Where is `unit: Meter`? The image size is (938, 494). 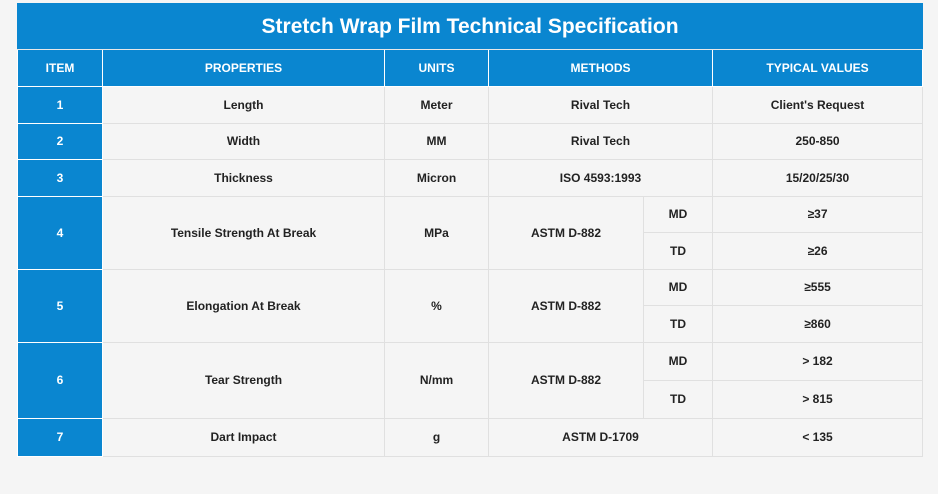 unit: Meter is located at coordinates (436, 105).